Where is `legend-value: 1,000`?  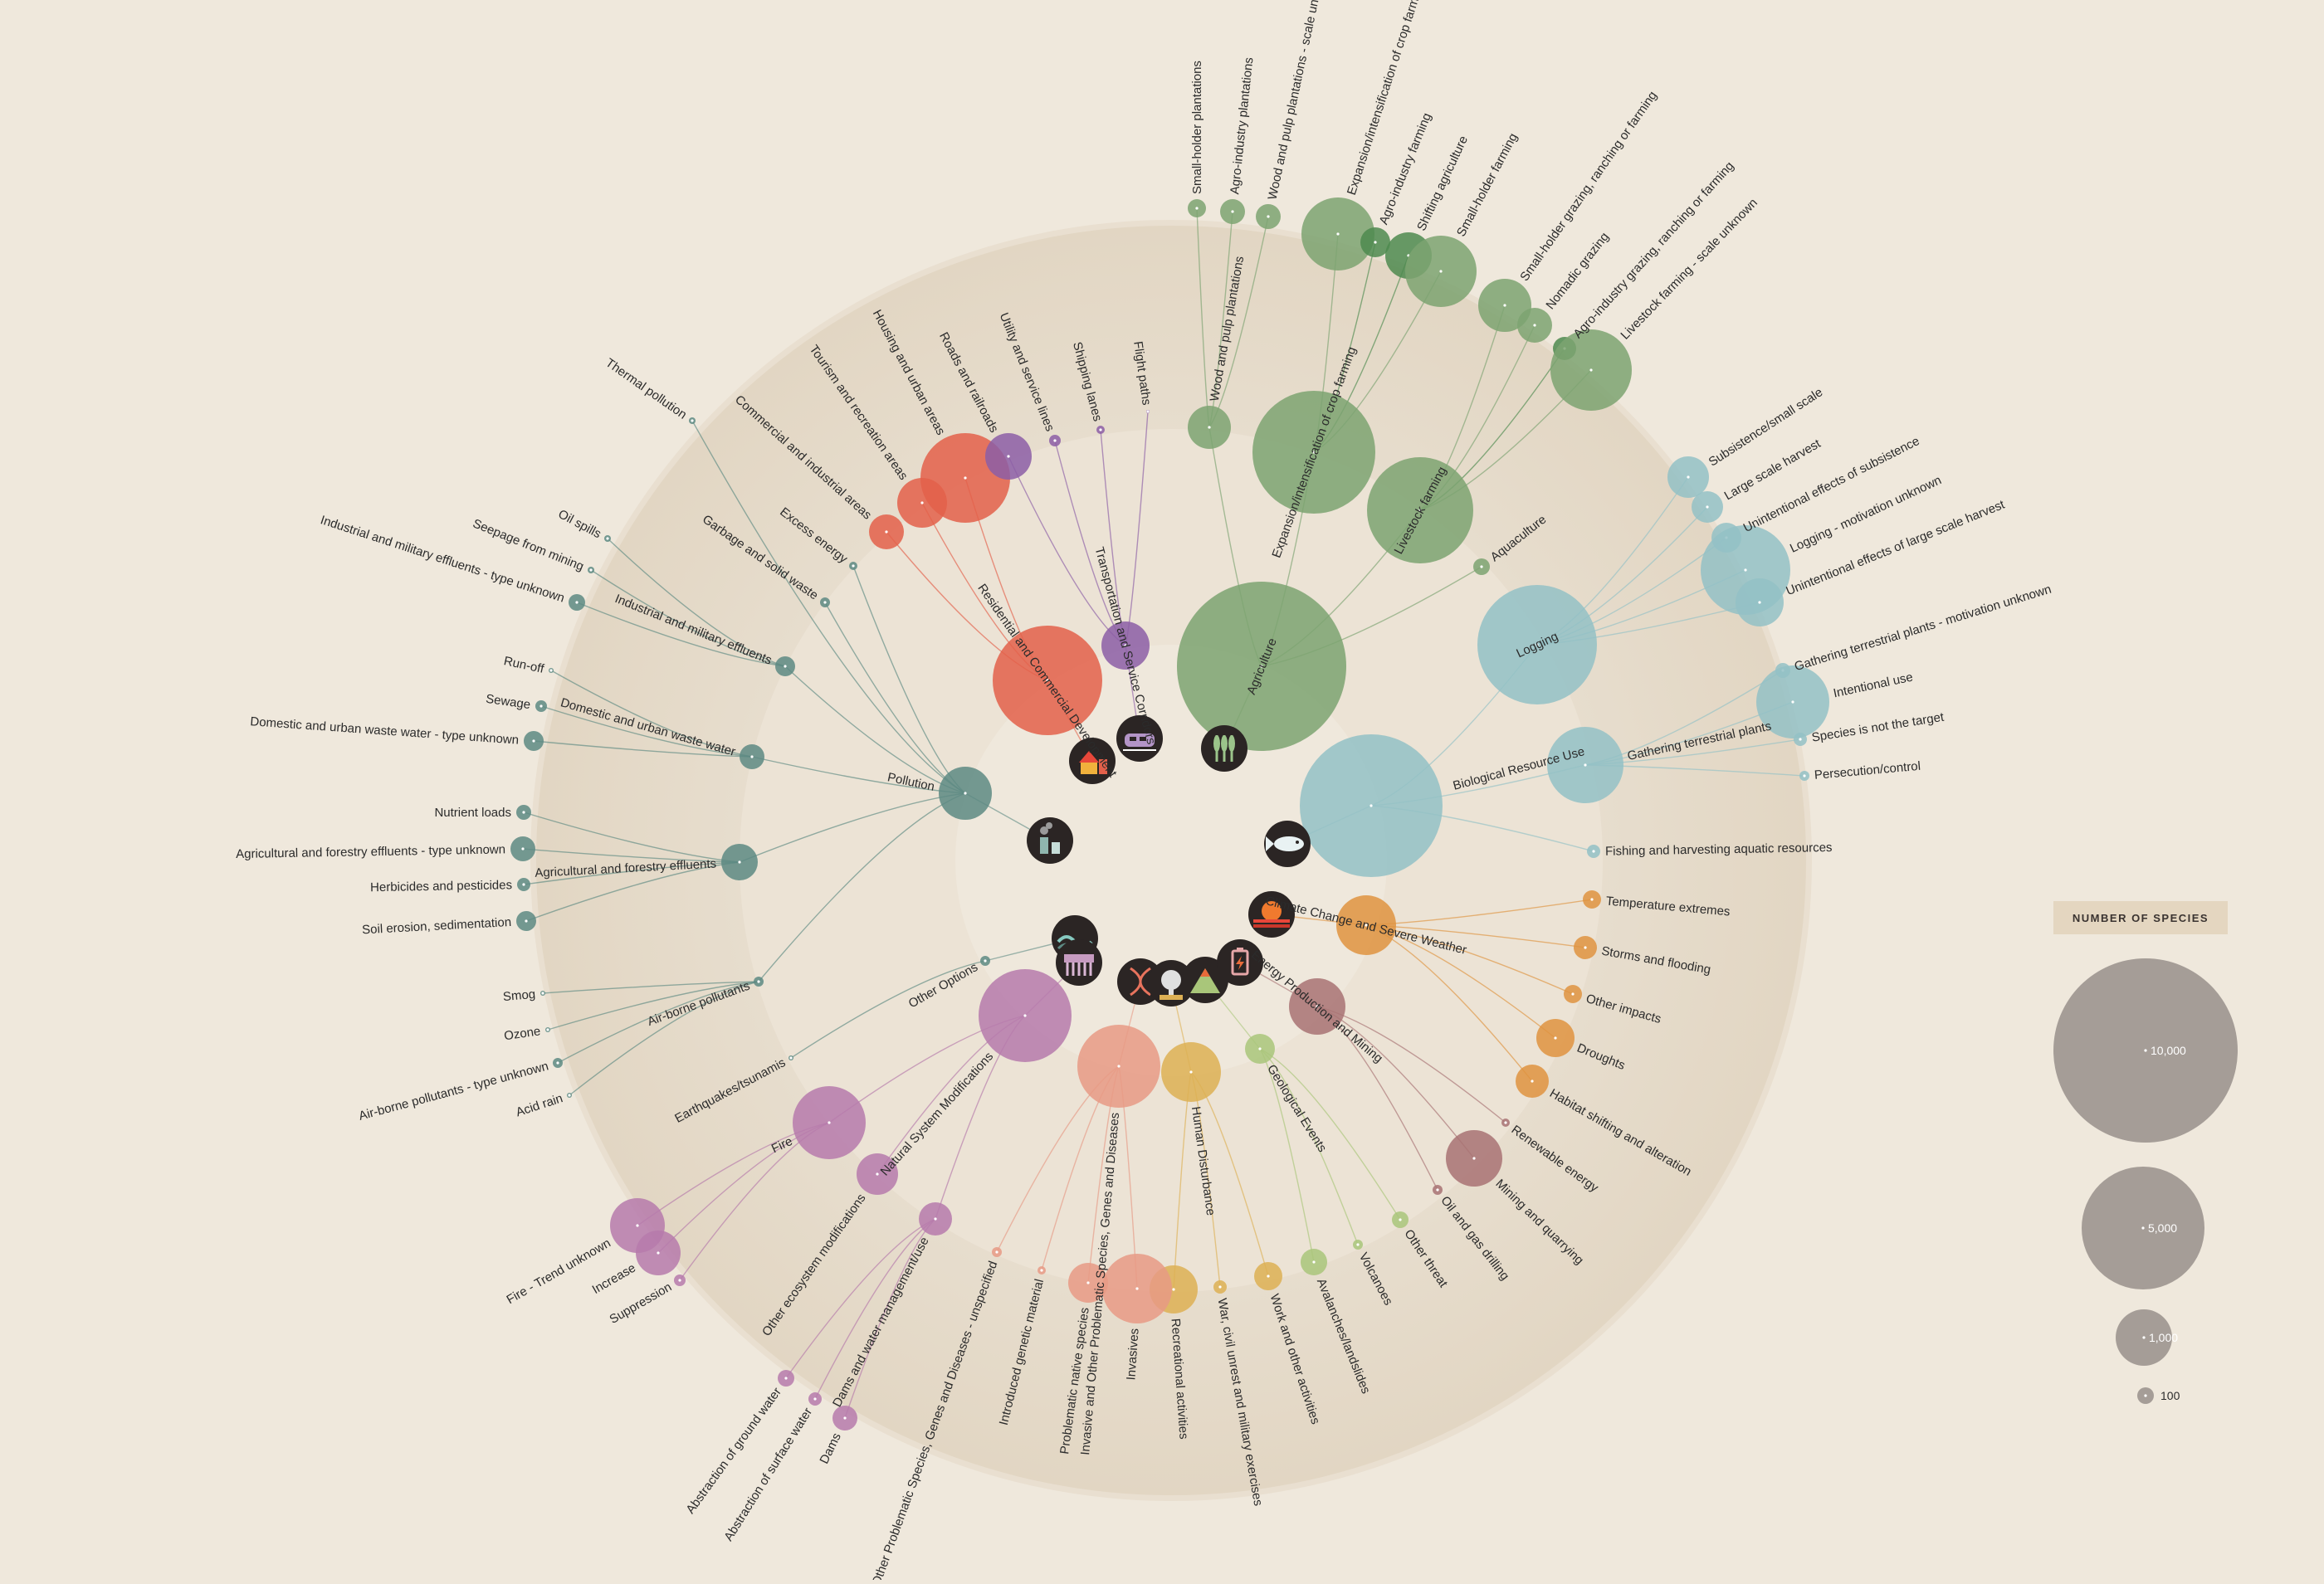 legend-value: 1,000 is located at coordinates (2163, 1337).